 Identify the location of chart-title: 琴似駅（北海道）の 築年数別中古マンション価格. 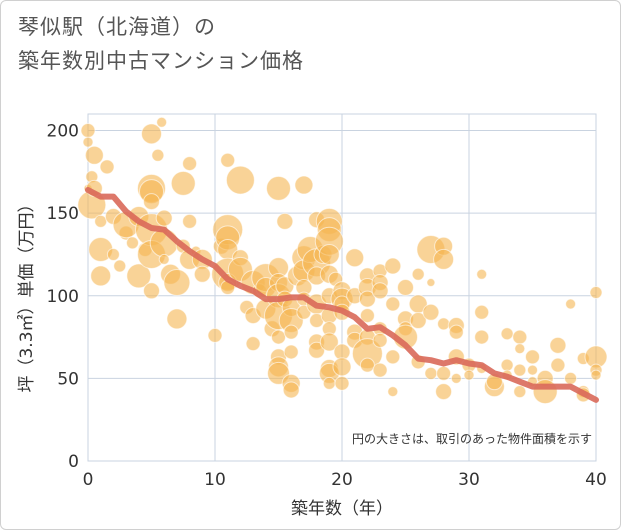
(161, 44).